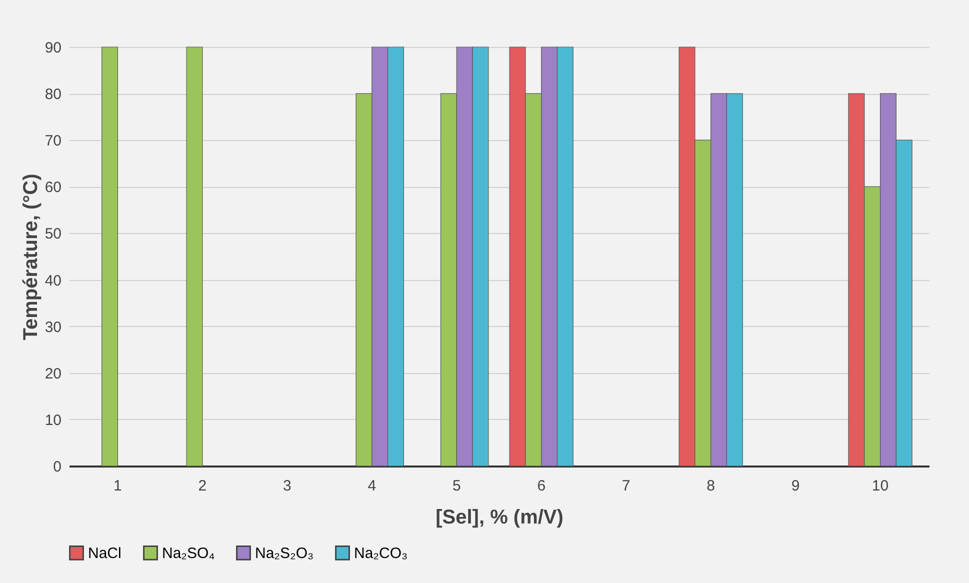 Image resolution: width=969 pixels, height=583 pixels. Describe the element at coordinates (456, 486) in the screenshot. I see `x-tick-label: 5` at that location.